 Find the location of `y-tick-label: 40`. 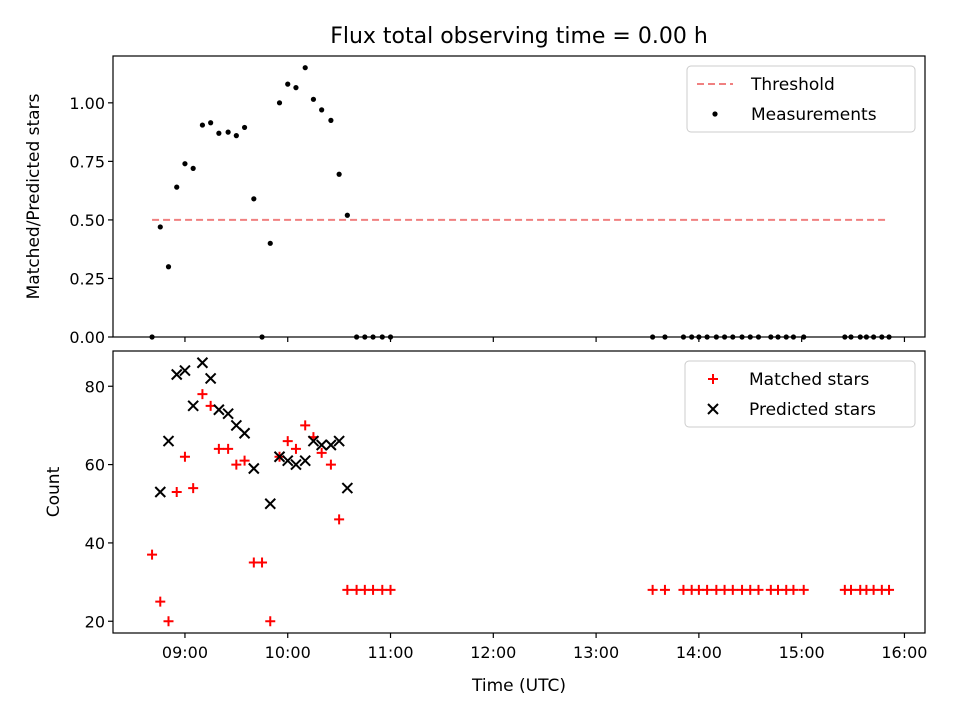

y-tick-label: 40 is located at coordinates (95, 543).